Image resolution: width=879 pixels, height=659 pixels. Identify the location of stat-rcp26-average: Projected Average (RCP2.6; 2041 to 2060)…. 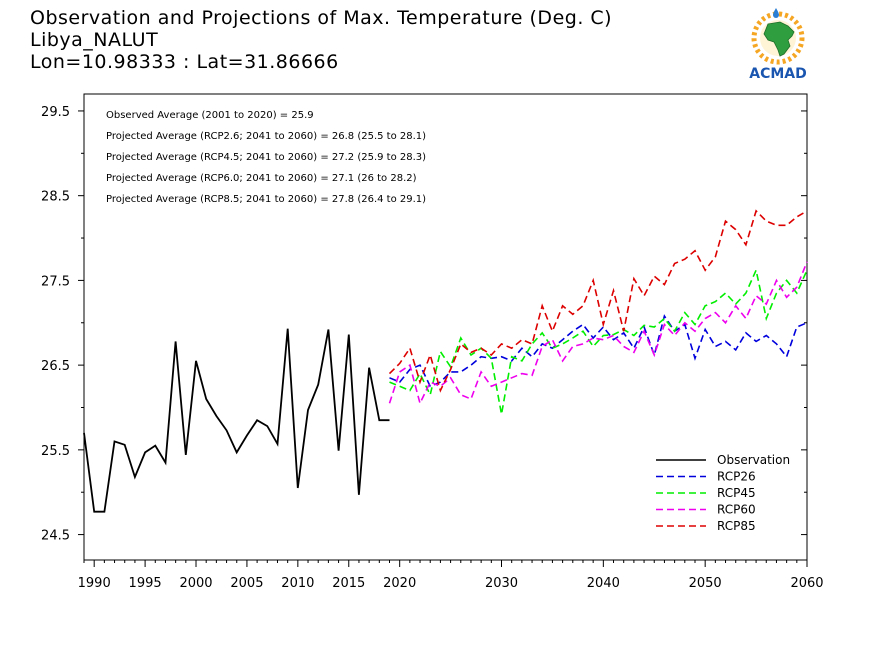
(266, 136).